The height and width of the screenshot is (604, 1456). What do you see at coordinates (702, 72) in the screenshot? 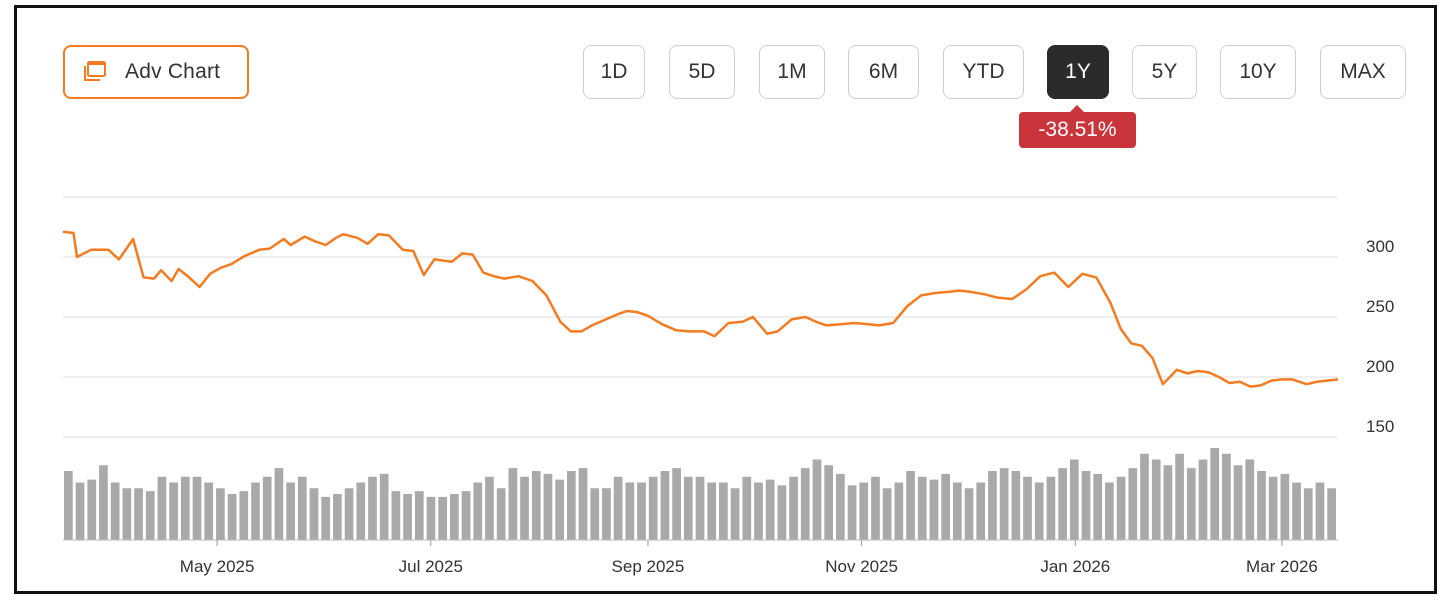
I see `range-button-5d: 5D` at bounding box center [702, 72].